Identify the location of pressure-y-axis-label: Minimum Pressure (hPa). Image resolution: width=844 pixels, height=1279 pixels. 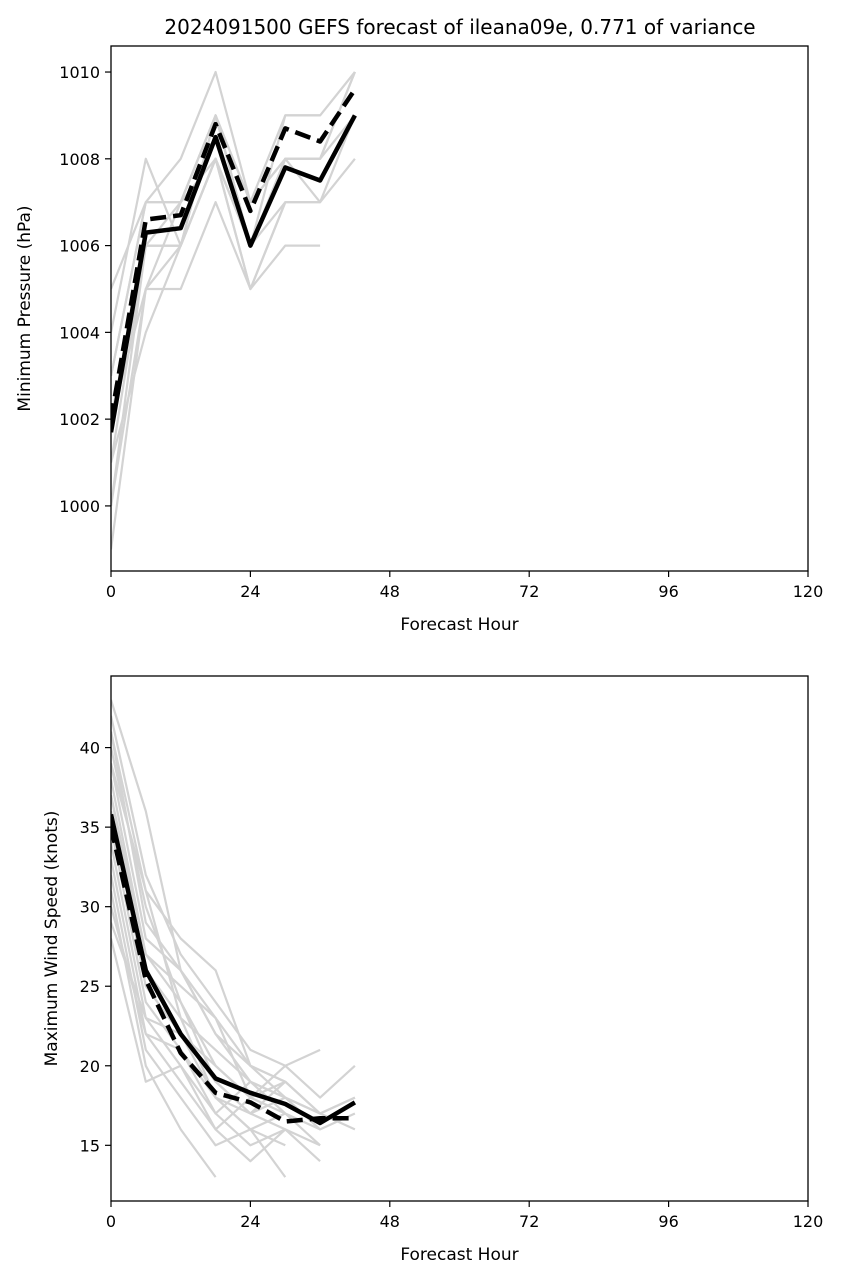
(25, 308).